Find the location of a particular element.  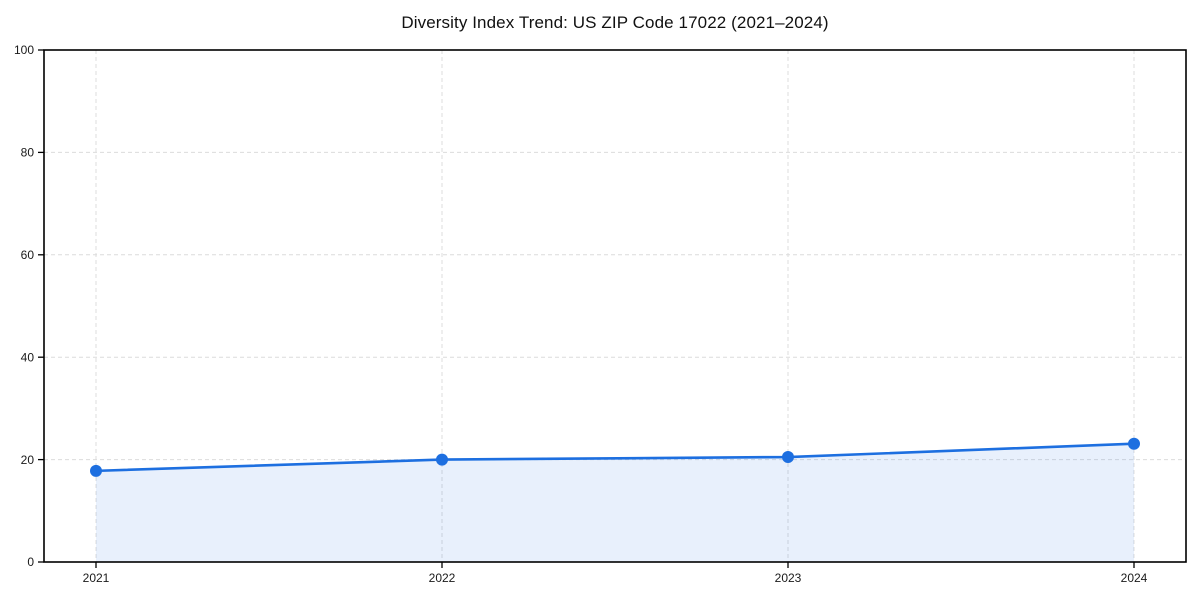

y-tick-label: 0 is located at coordinates (30, 562).